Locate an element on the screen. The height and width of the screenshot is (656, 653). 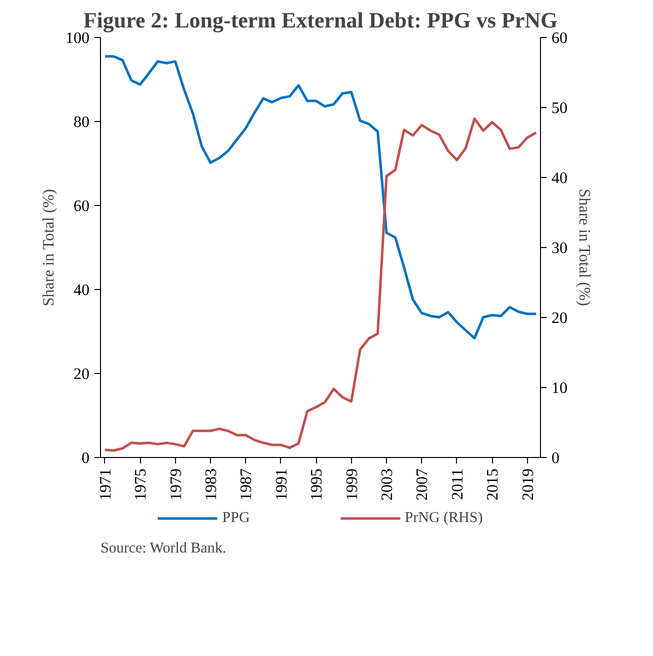
y2-tick-label: 60 is located at coordinates (560, 38).